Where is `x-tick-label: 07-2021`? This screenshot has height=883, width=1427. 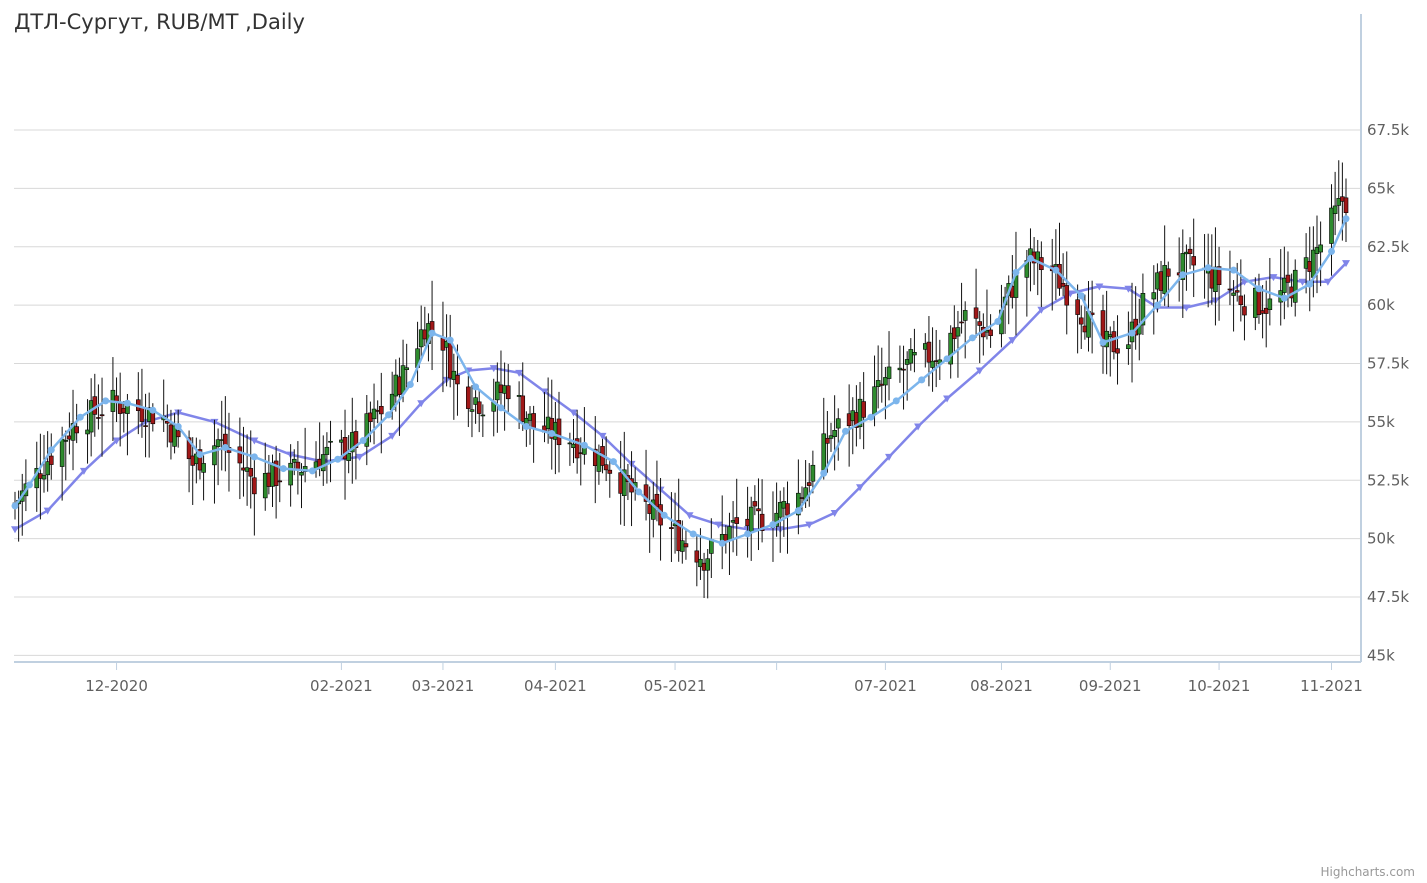
x-tick-label: 07-2021 is located at coordinates (885, 686).